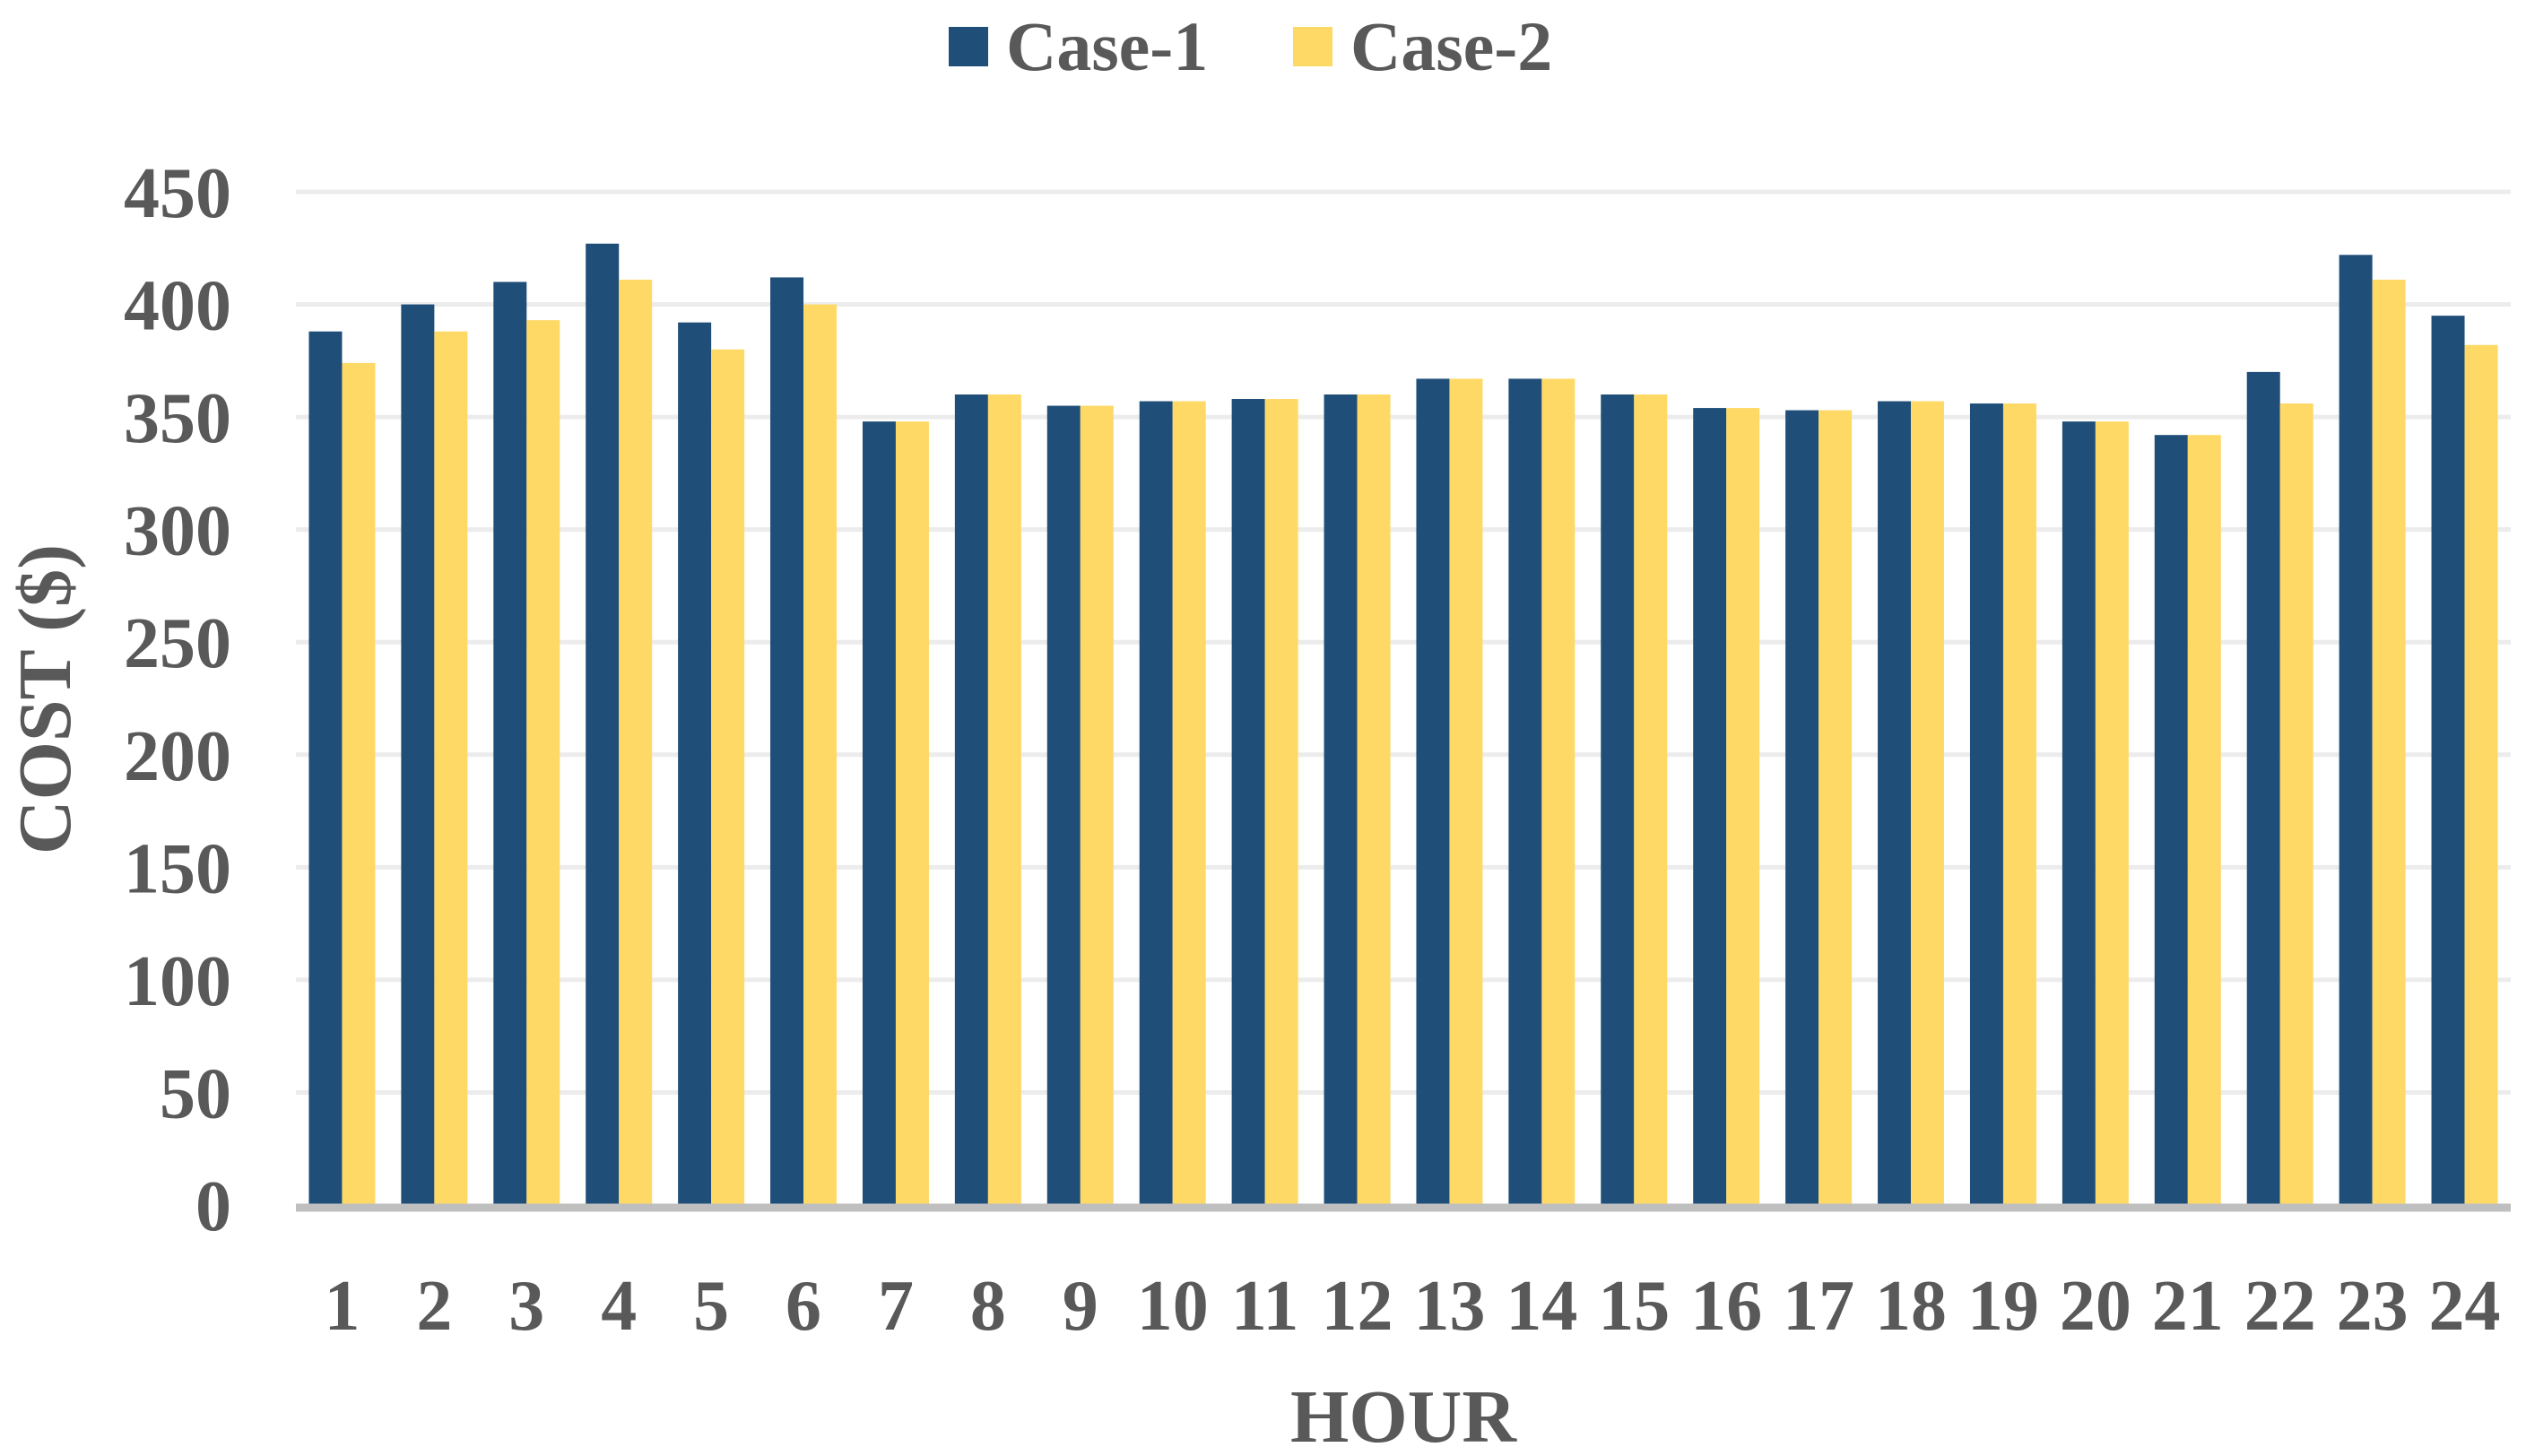 This screenshot has width=2526, height=1456. Describe the element at coordinates (1107, 46) in the screenshot. I see `legend-label-case-1: Case-1` at that location.